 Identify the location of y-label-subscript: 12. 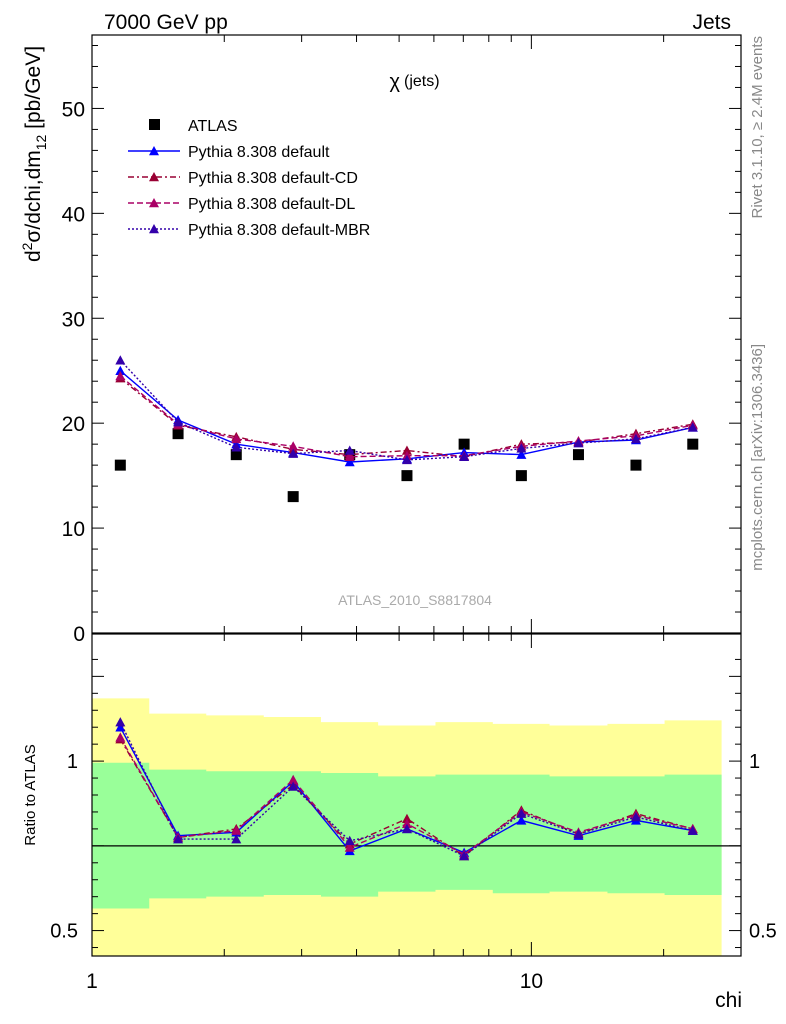
(41, 142).